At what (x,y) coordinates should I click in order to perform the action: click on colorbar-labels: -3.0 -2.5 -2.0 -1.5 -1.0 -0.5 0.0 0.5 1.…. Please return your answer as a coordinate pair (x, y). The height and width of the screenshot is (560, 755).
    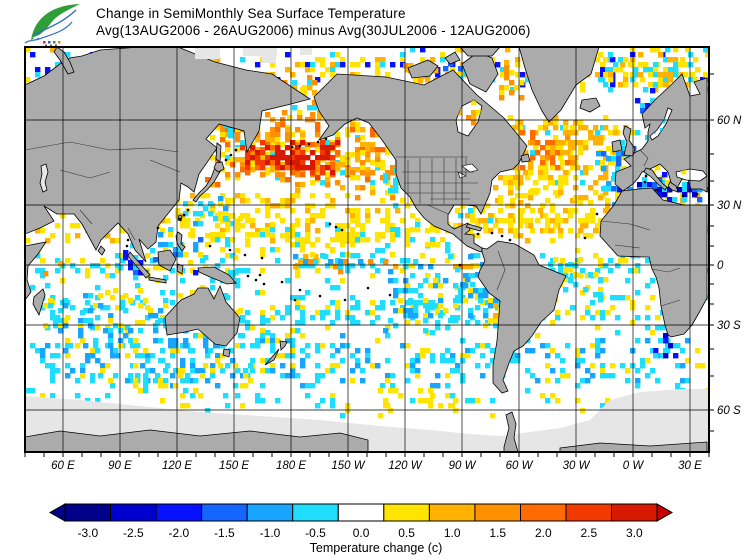
    Looking at the image, I should click on (360, 533).